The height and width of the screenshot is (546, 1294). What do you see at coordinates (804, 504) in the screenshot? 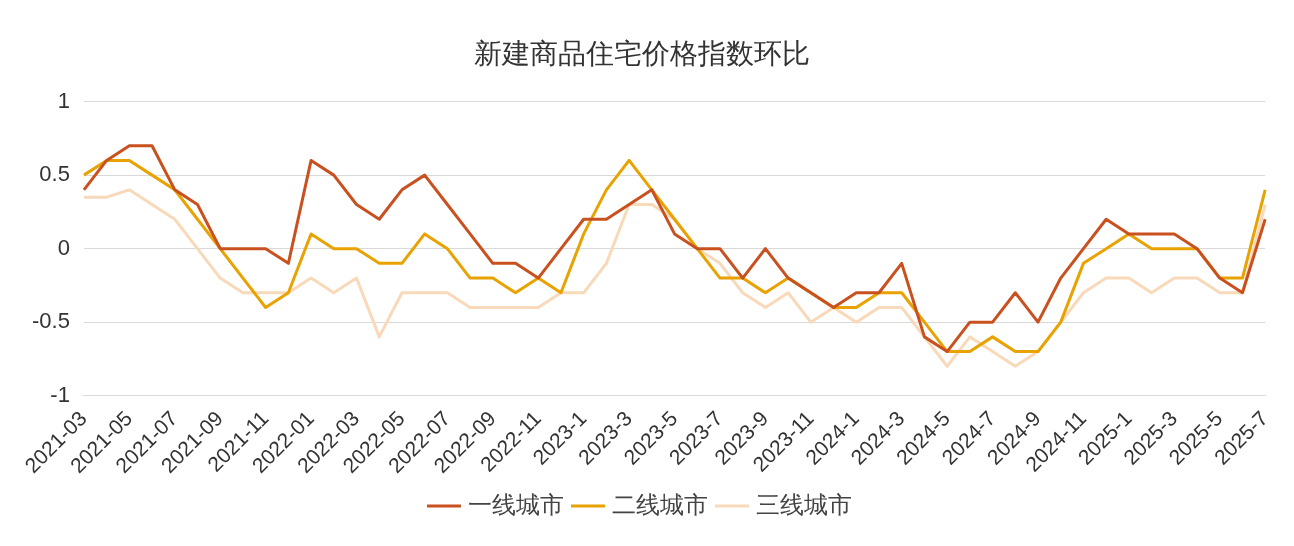
I see `legend-label: 三线城市` at bounding box center [804, 504].